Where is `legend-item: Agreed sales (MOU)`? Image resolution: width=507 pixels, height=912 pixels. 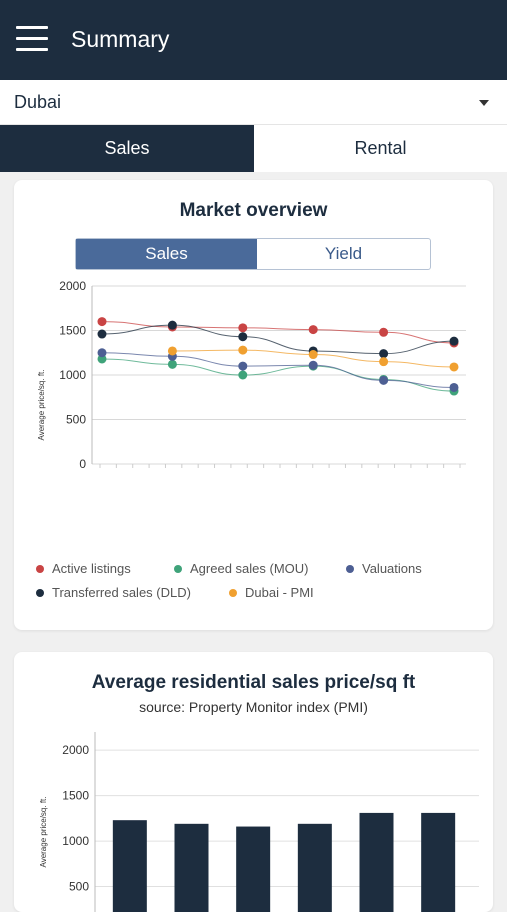 legend-item: Agreed sales (MOU) is located at coordinates (241, 569).